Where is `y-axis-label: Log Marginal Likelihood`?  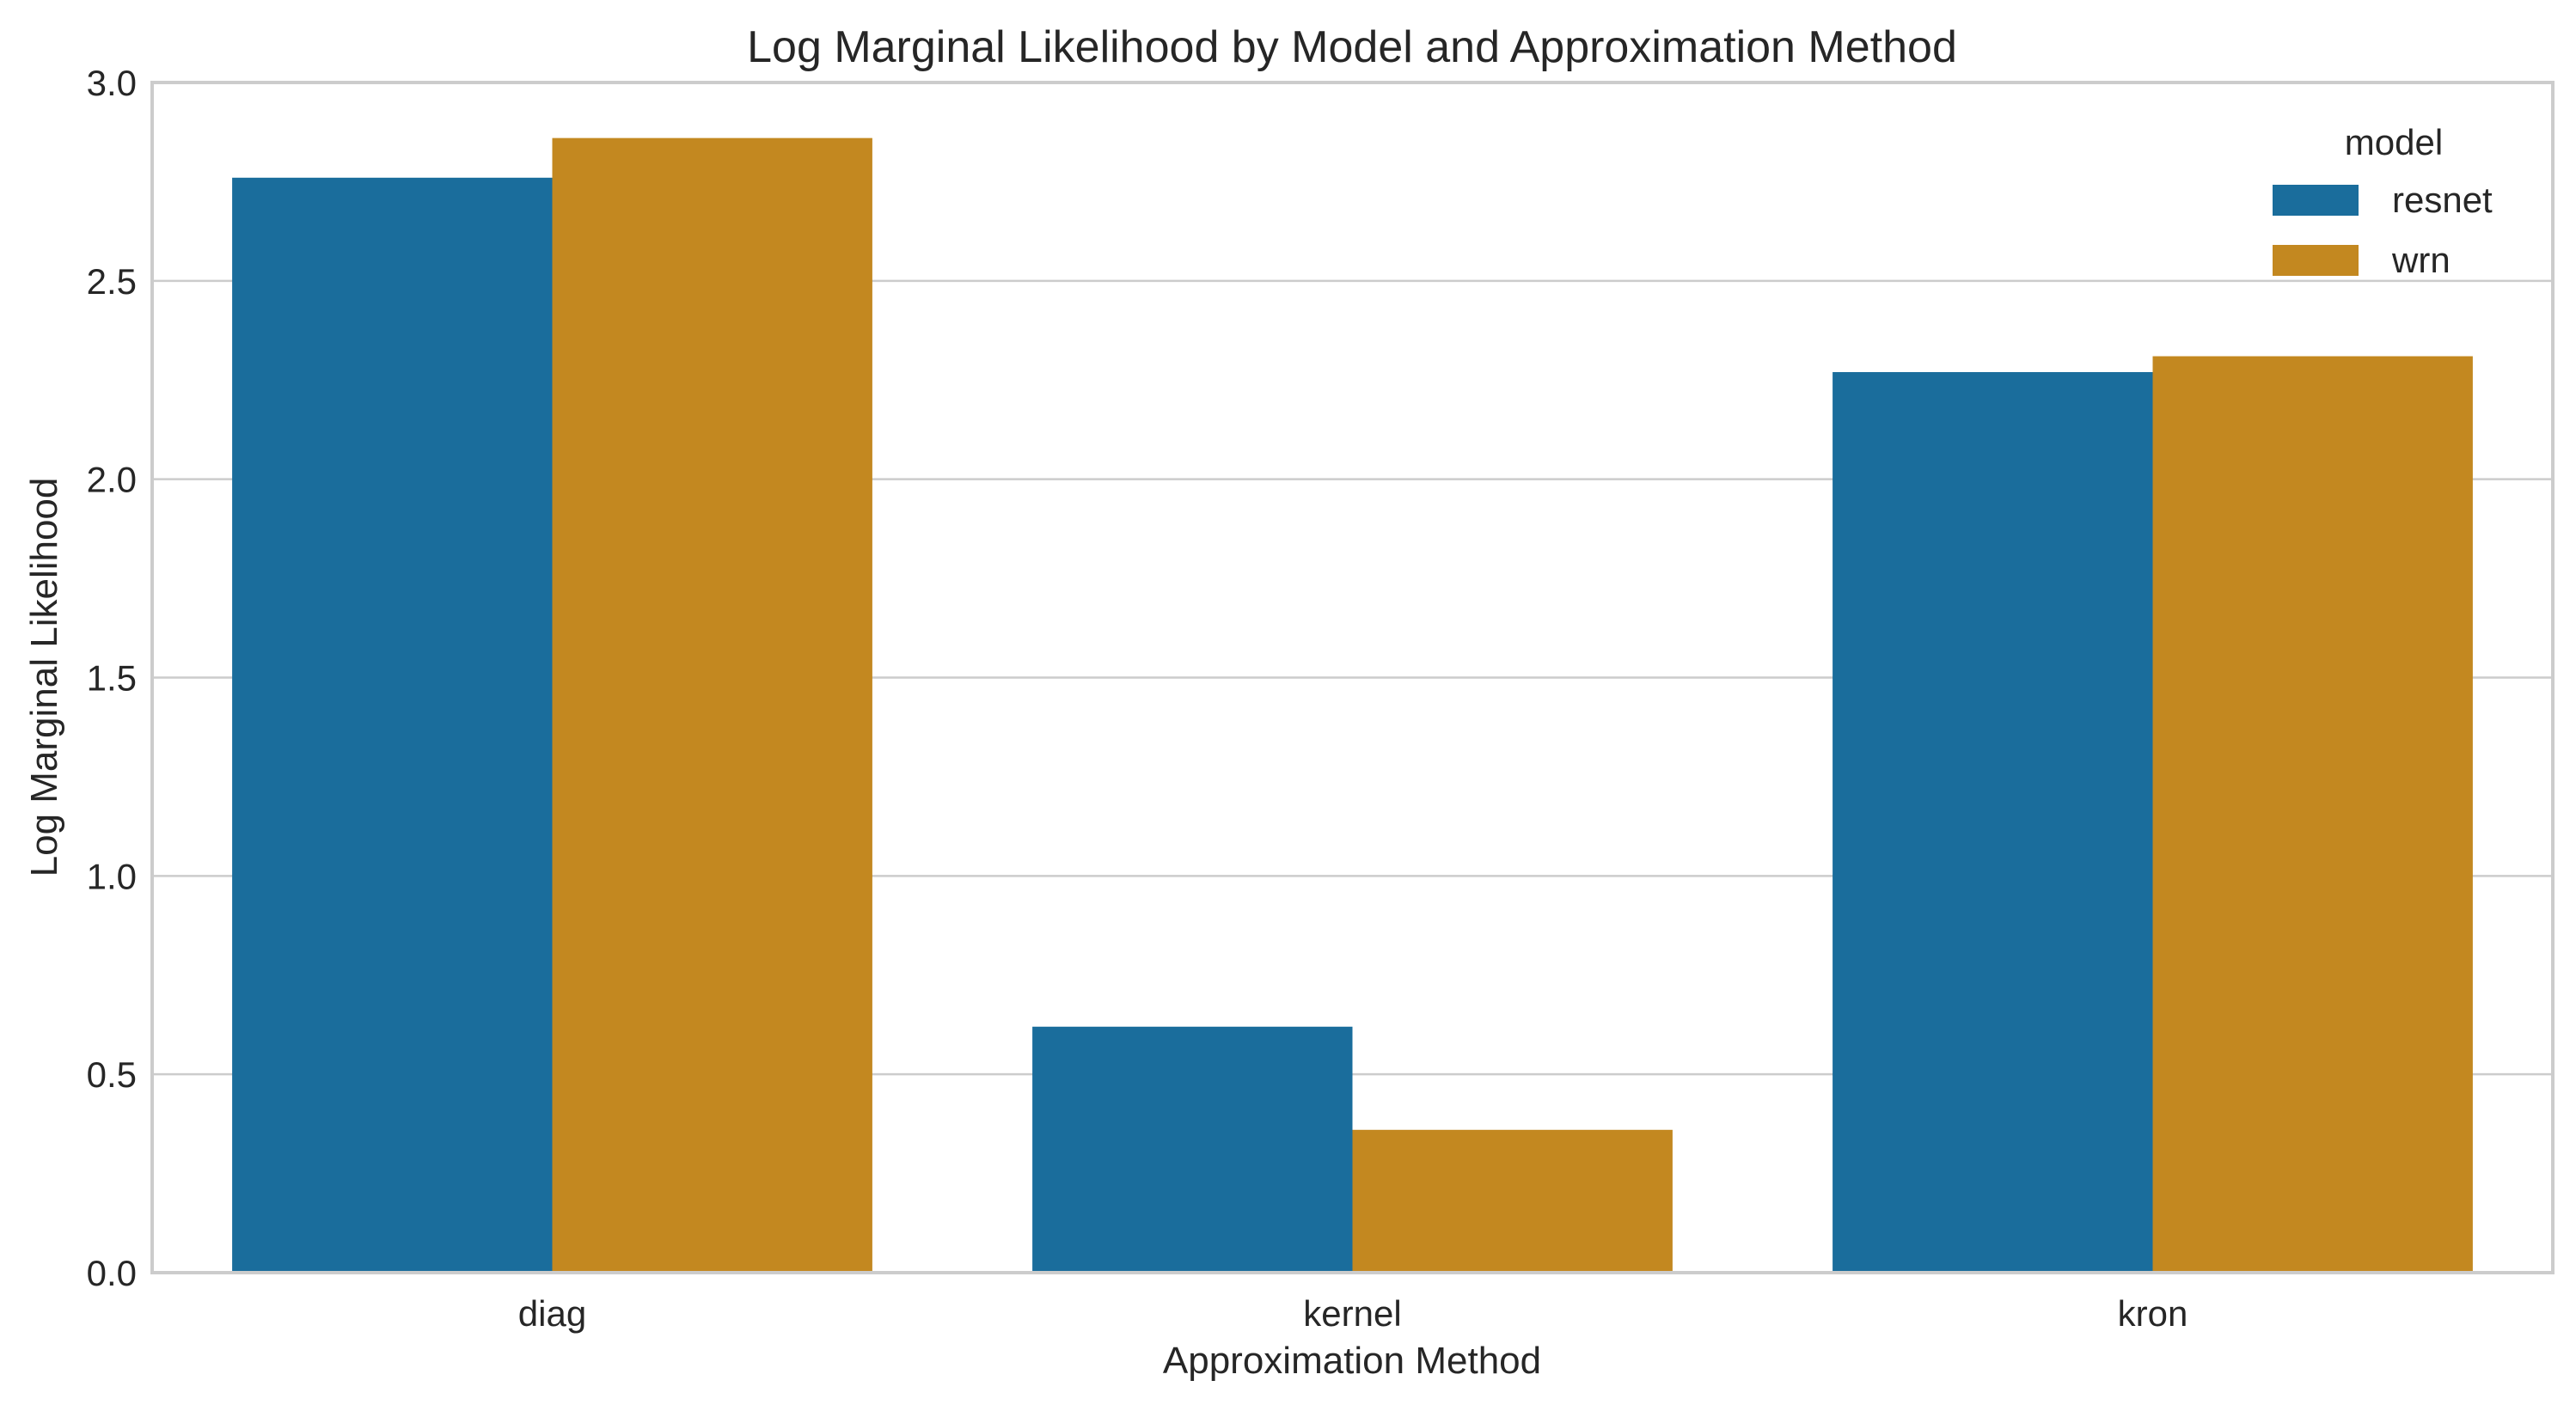
y-axis-label: Log Marginal Likelihood is located at coordinates (44, 678).